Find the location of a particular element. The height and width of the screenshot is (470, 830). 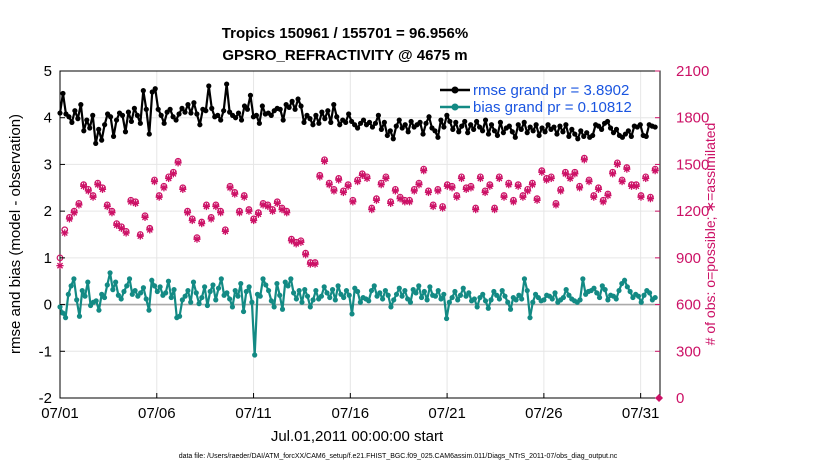

y-tick-label: 4 is located at coordinates (48, 118).